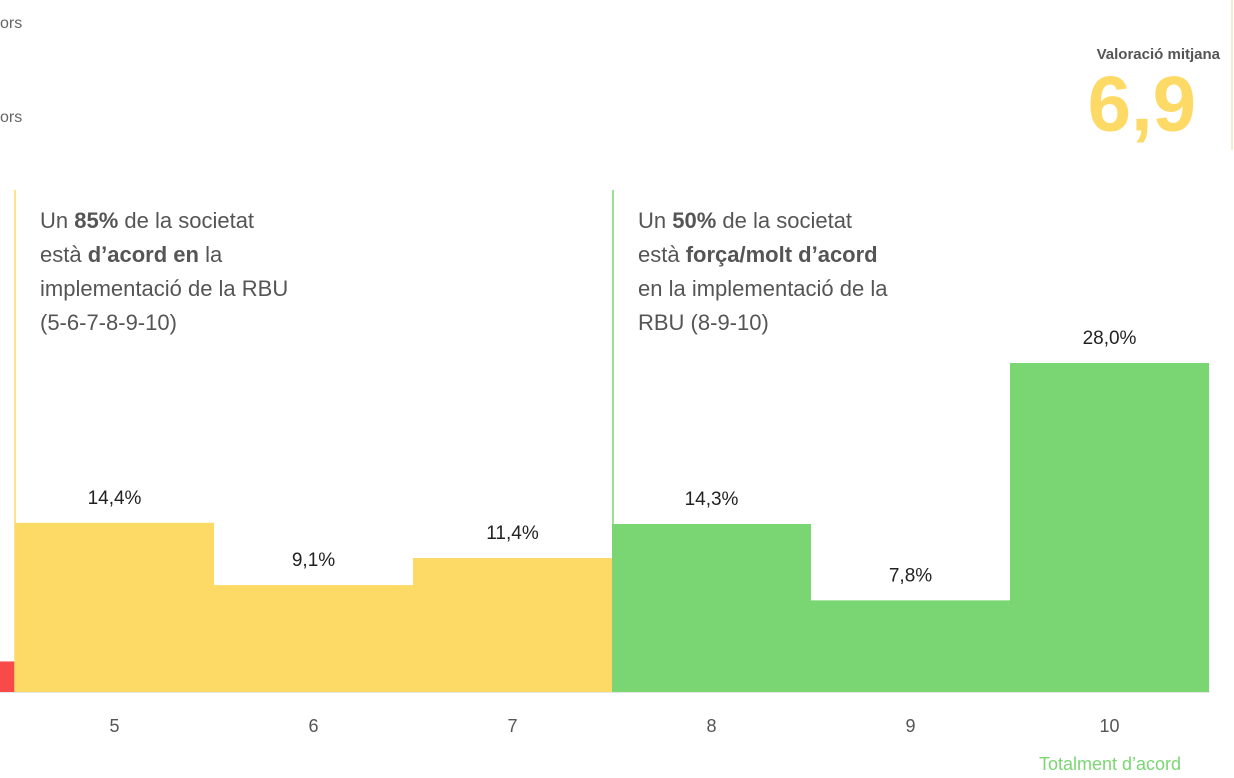 This screenshot has height=778, width=1234. Describe the element at coordinates (313, 560) in the screenshot. I see `value-label: 9,1%` at that location.